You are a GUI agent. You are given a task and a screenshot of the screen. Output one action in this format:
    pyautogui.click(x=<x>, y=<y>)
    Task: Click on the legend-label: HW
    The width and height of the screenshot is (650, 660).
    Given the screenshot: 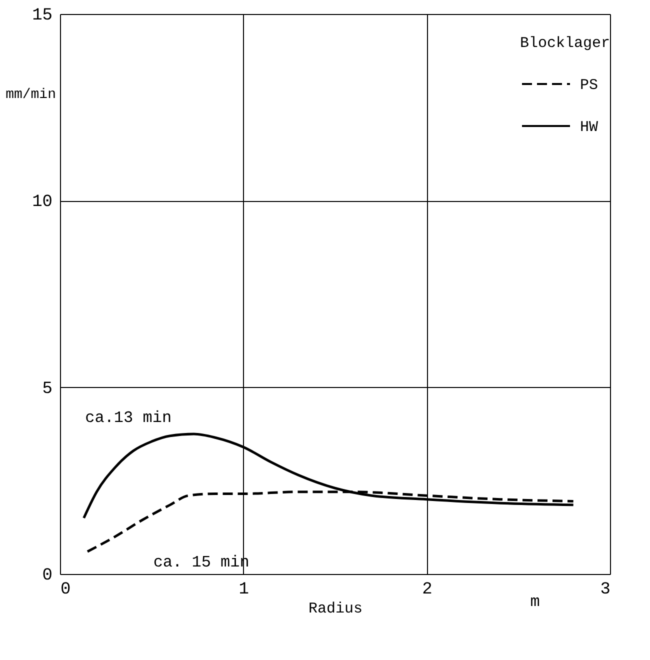 What is the action you would take?
    pyautogui.click(x=589, y=127)
    